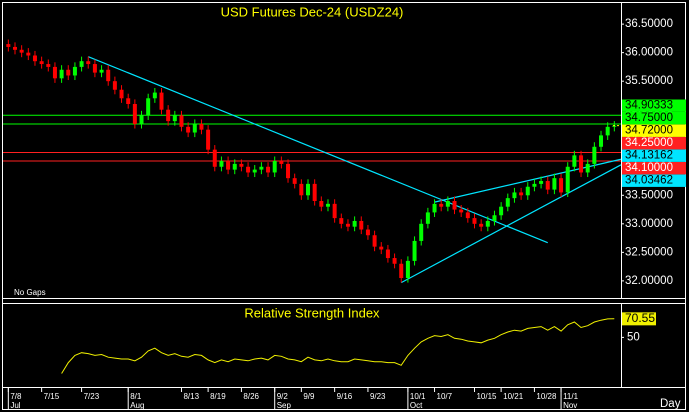 The image size is (689, 412). Describe the element at coordinates (649, 252) in the screenshot. I see `y-tick-label: 32.50000` at that location.